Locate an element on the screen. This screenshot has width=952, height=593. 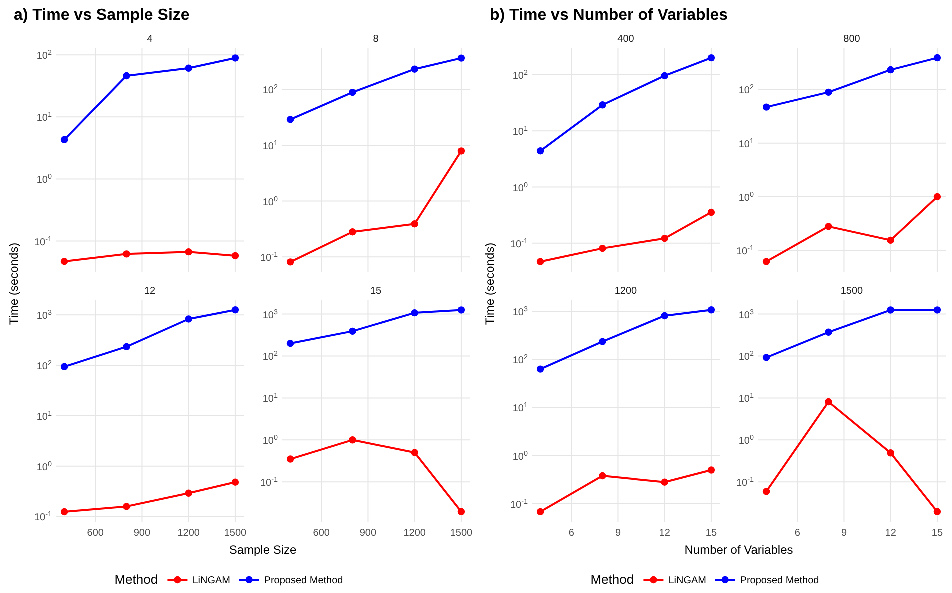
x-axis-title: Number of Variables is located at coordinates (739, 550).